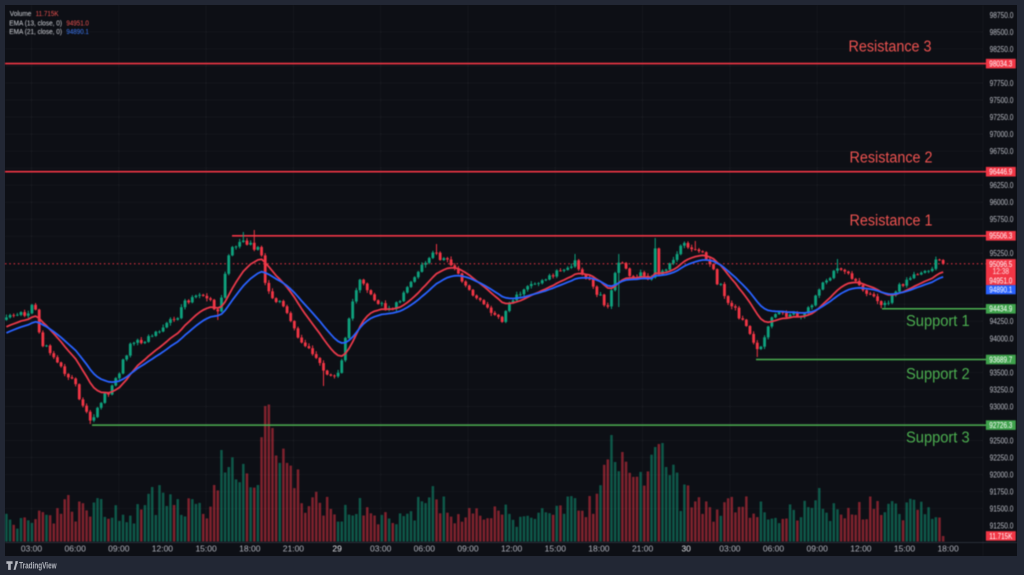 Image resolution: width=1024 pixels, height=575 pixels. What do you see at coordinates (1000, 172) in the screenshot?
I see `svg-text: 96446.9` at bounding box center [1000, 172].